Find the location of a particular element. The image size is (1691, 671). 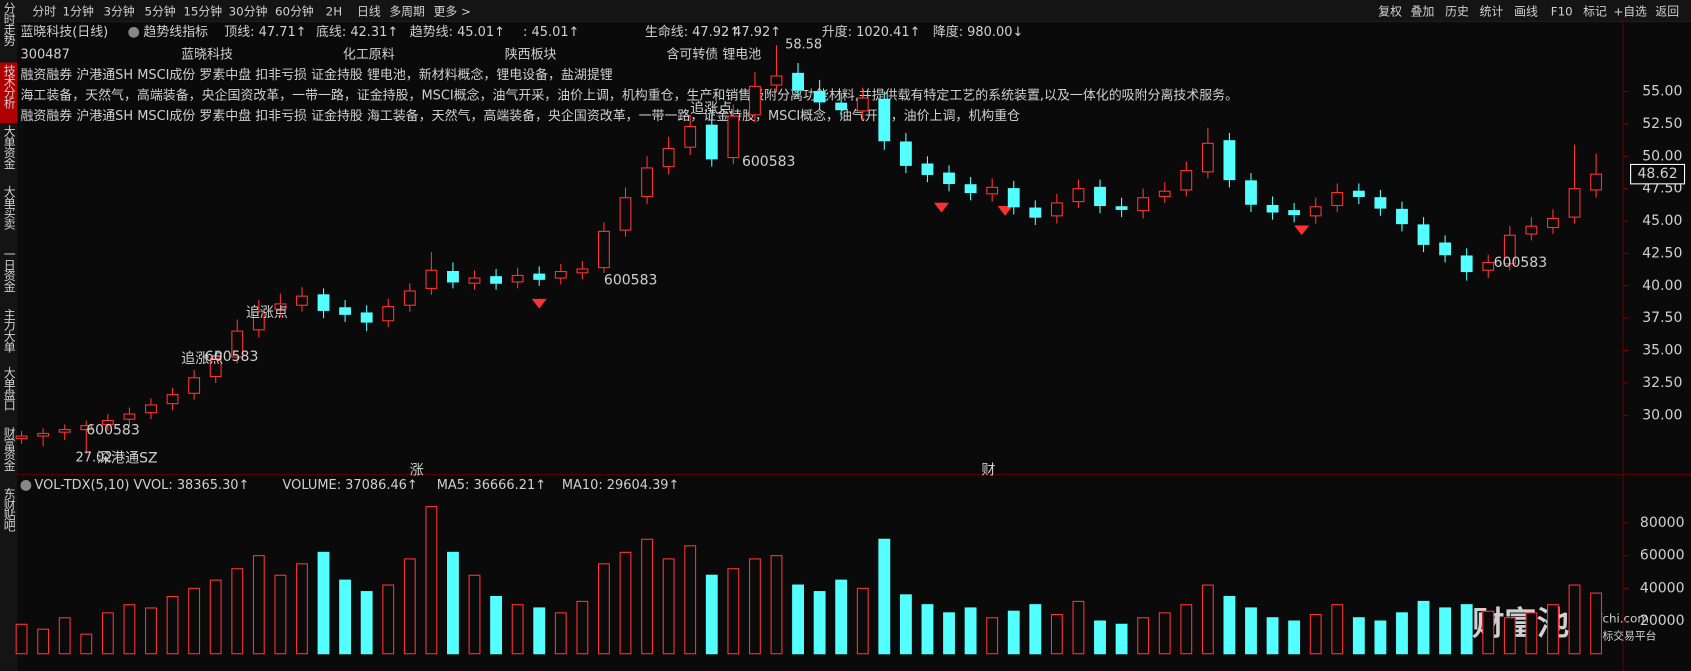

toolbar-action: 复权 is located at coordinates (1390, 11).